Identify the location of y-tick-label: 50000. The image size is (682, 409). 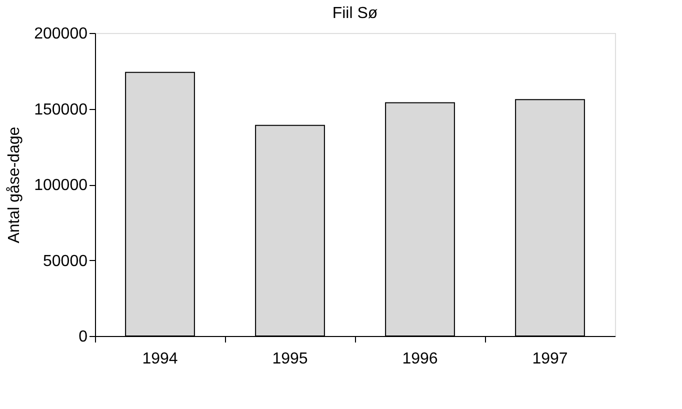
(65, 261).